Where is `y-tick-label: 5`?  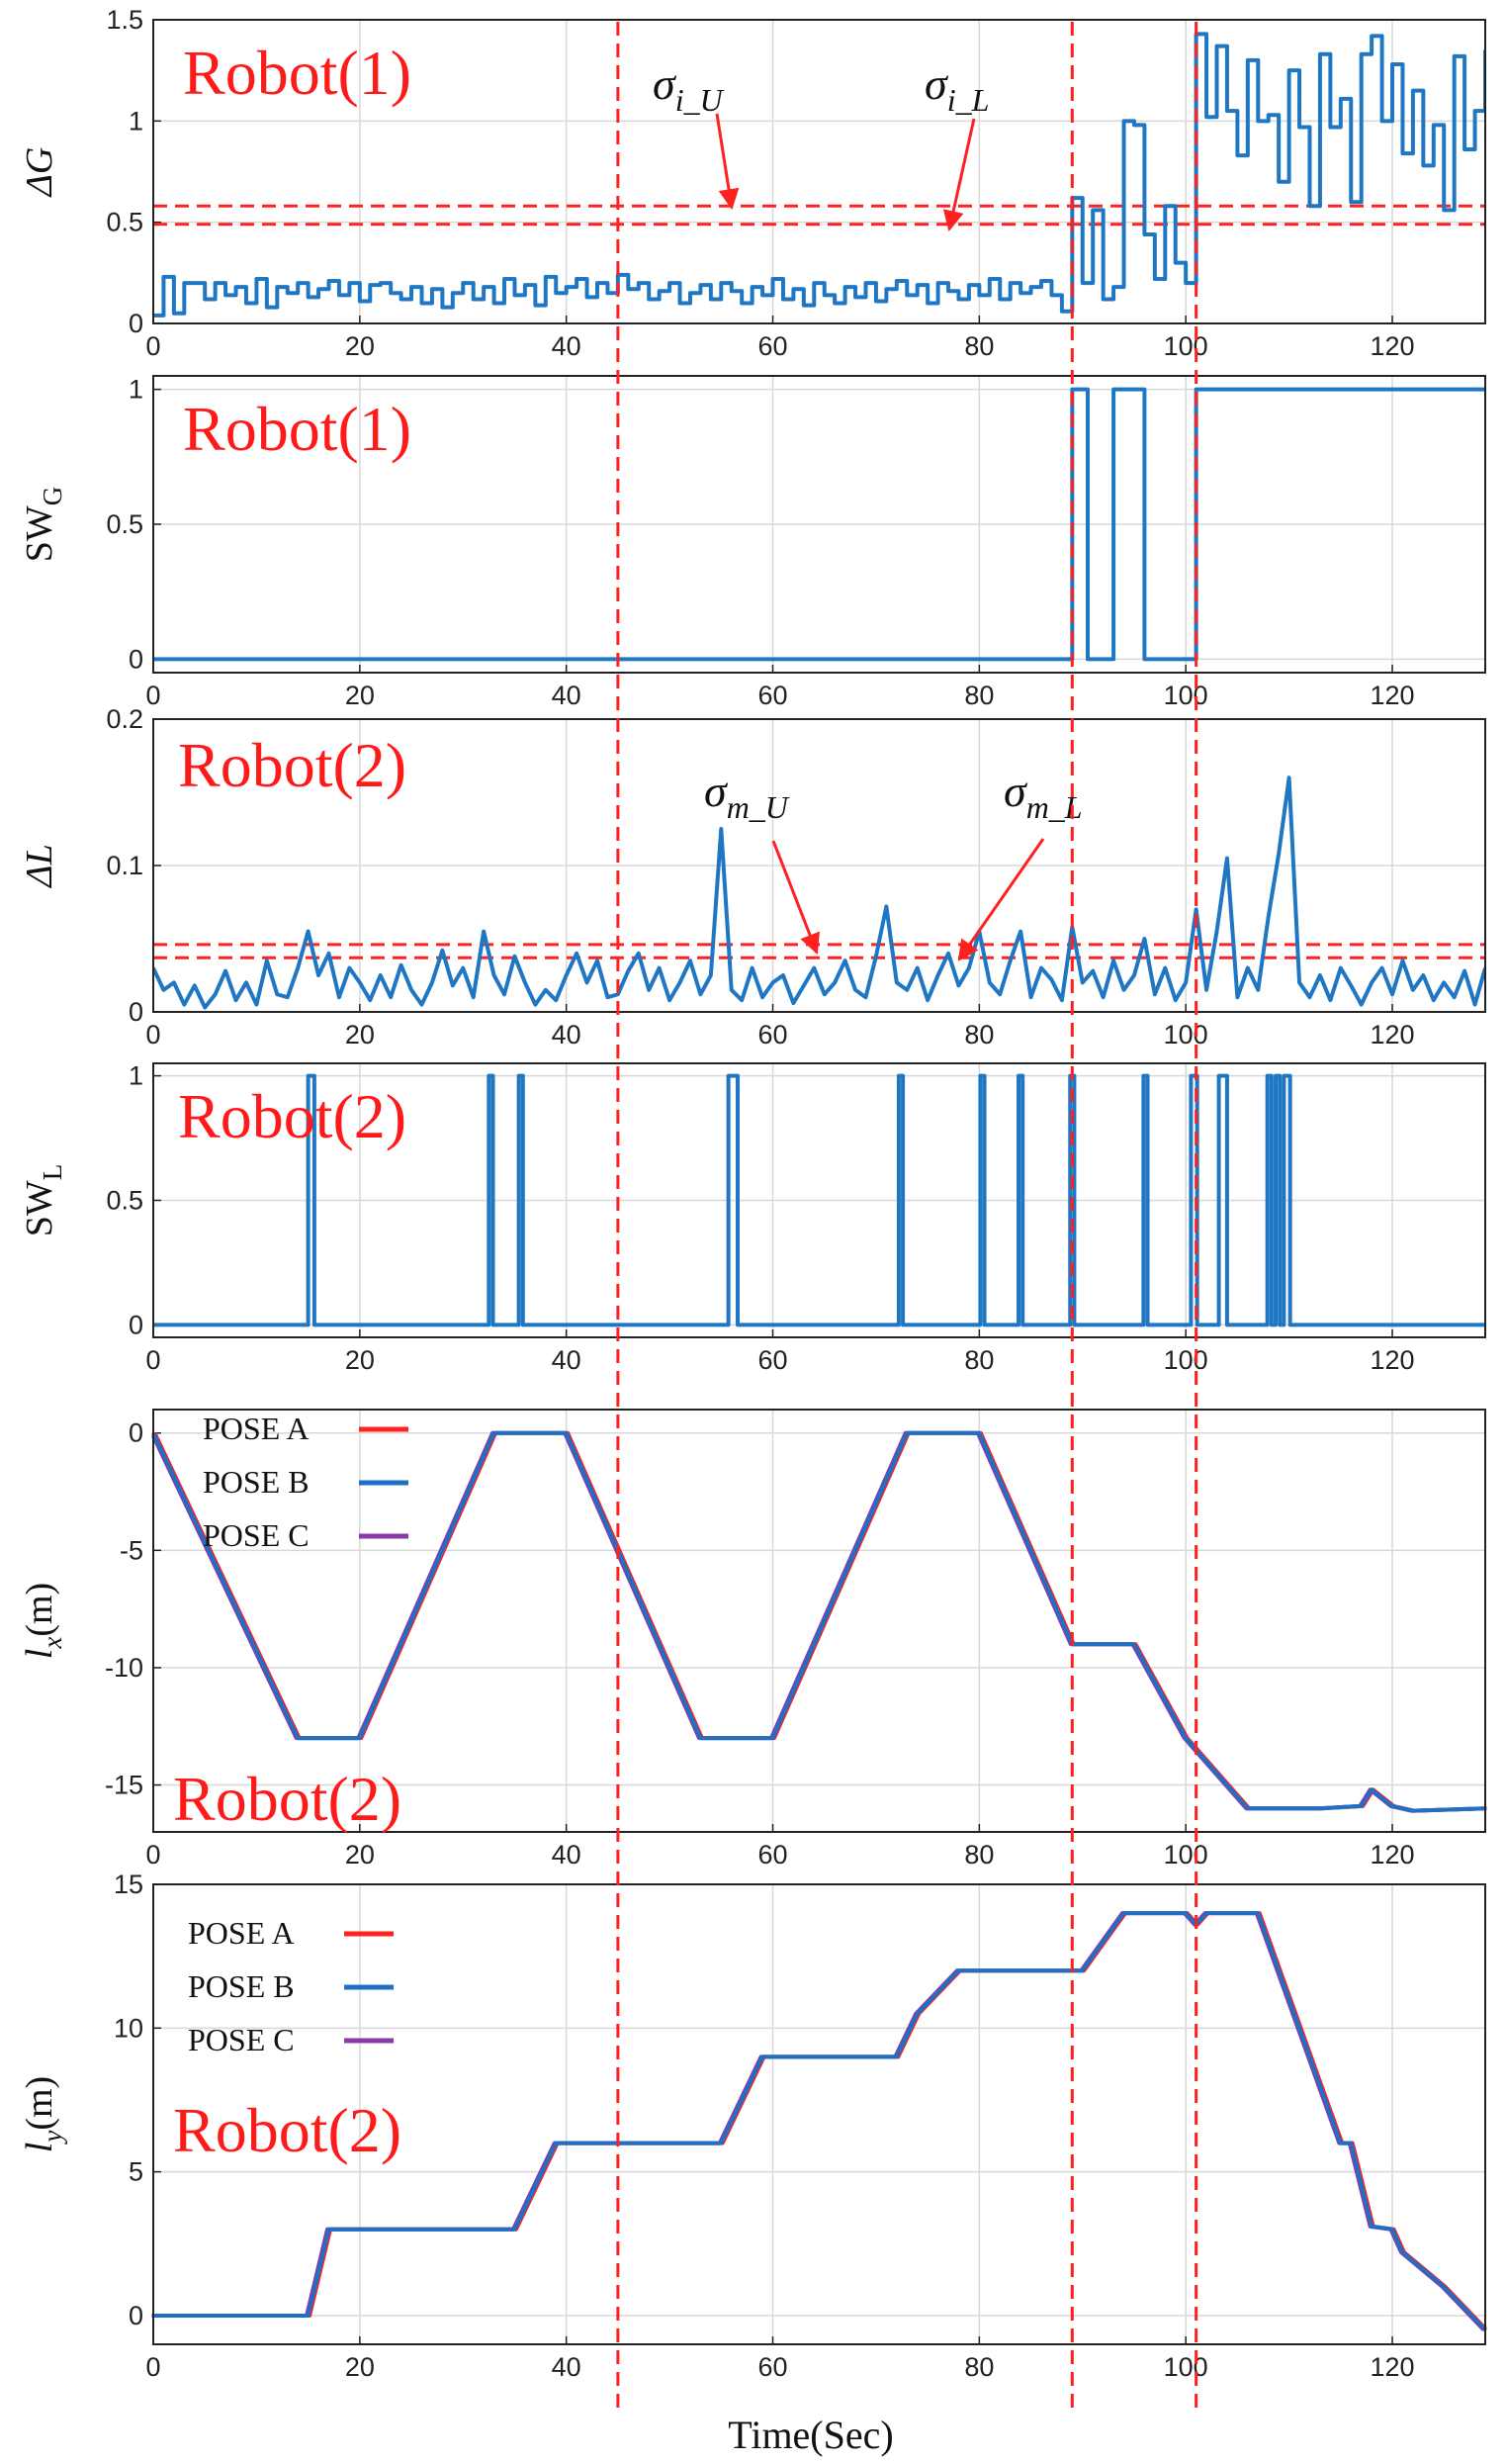 y-tick-label: 5 is located at coordinates (136, 2172).